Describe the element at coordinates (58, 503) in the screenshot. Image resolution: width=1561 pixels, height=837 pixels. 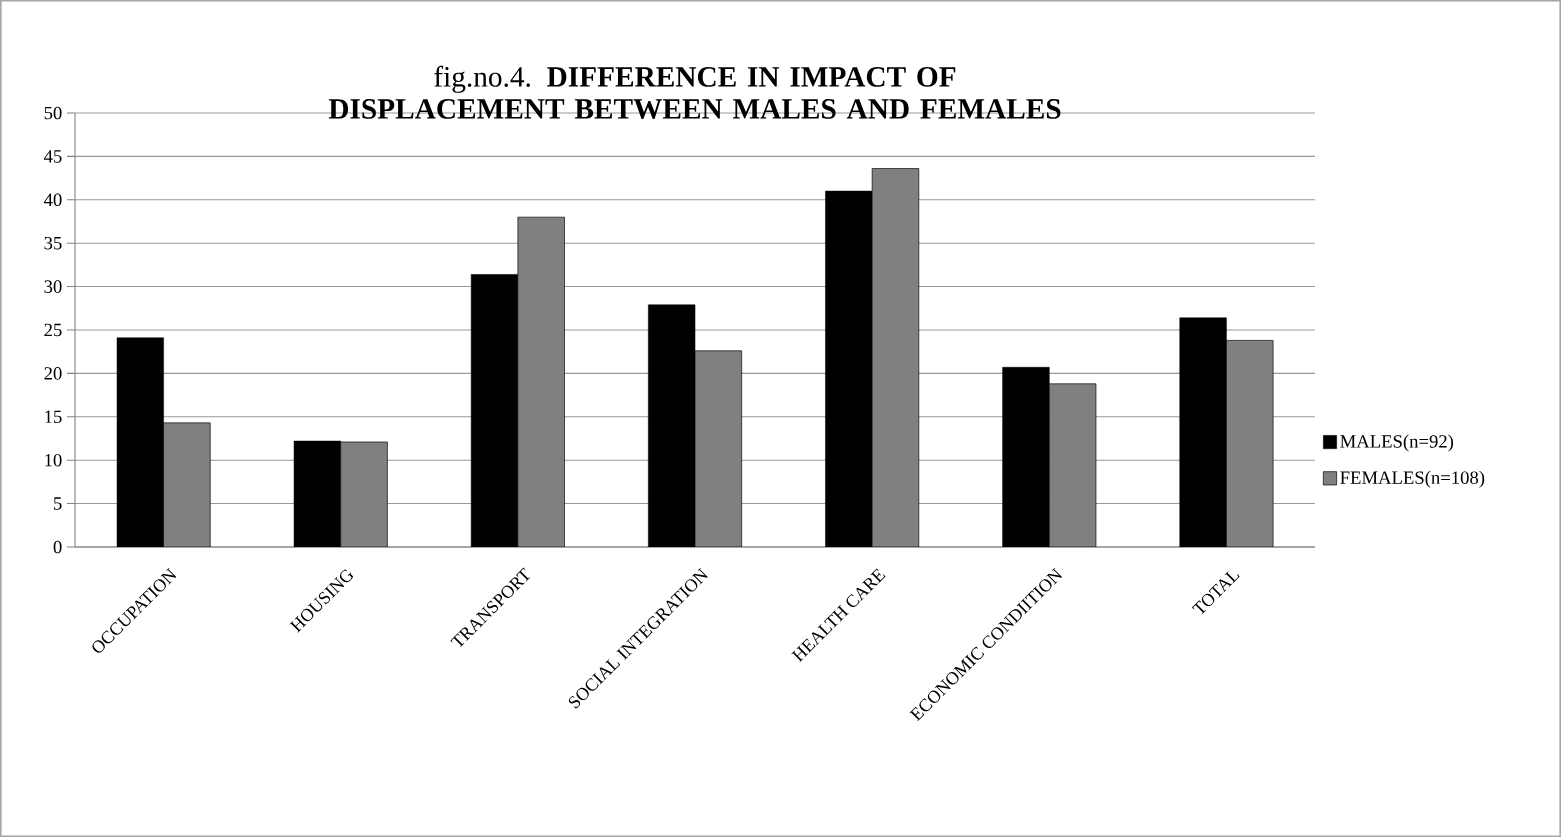
I see `y-tick-label: 5` at that location.